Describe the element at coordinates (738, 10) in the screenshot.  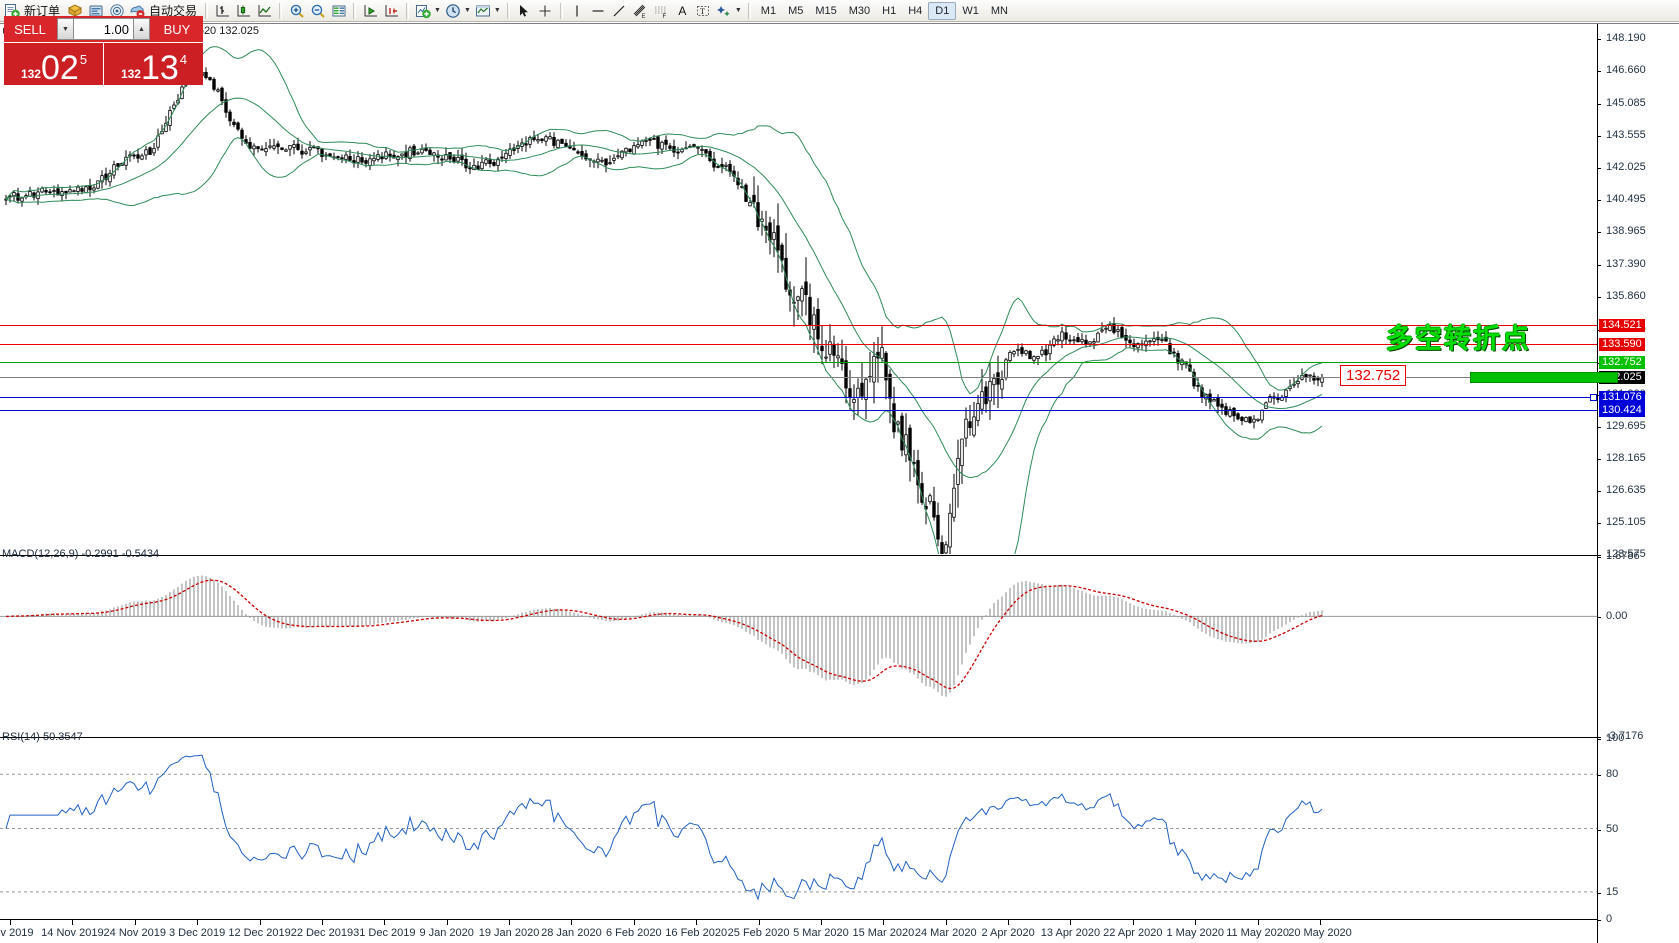
I see `chevron-down-icon-4: ▼` at that location.